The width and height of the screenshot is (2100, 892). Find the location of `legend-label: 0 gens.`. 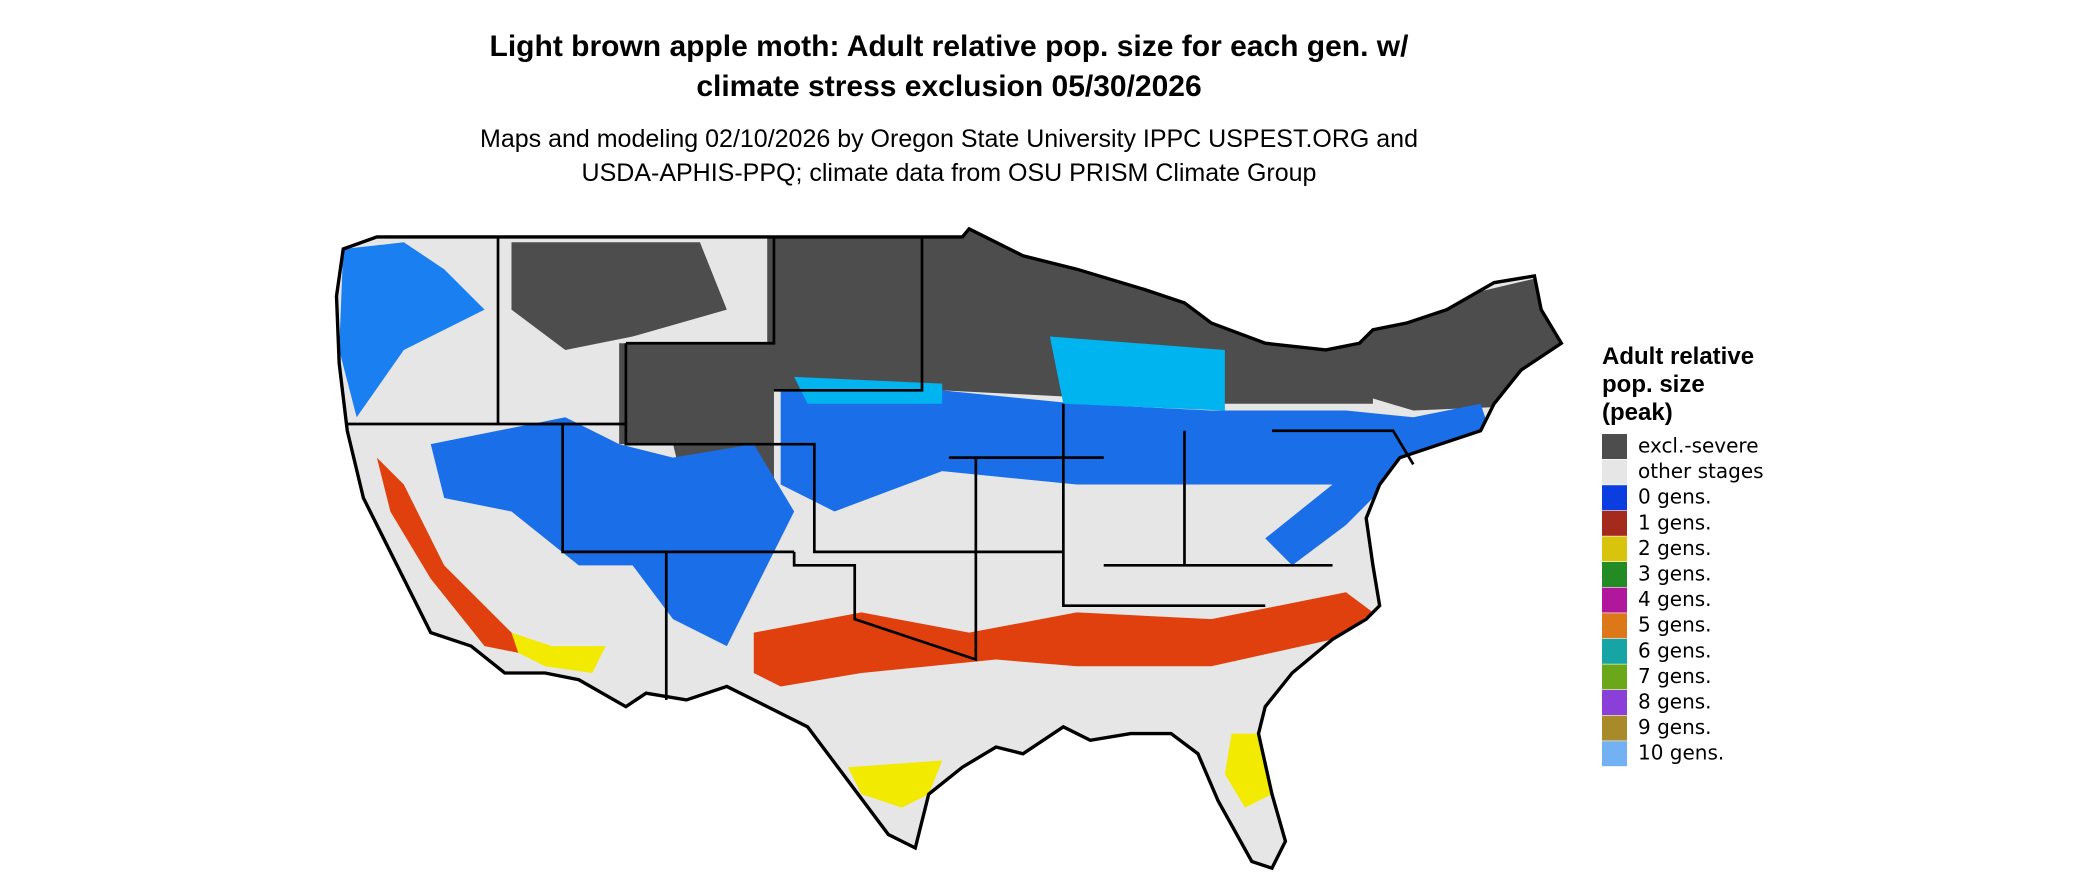

legend-label: 0 gens. is located at coordinates (1675, 497).